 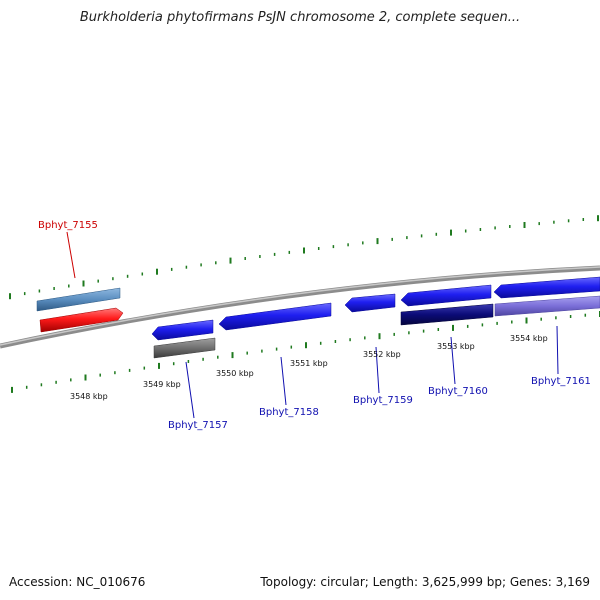 What do you see at coordinates (529, 338) in the screenshot?
I see `scale-label: 3554 kbp` at bounding box center [529, 338].